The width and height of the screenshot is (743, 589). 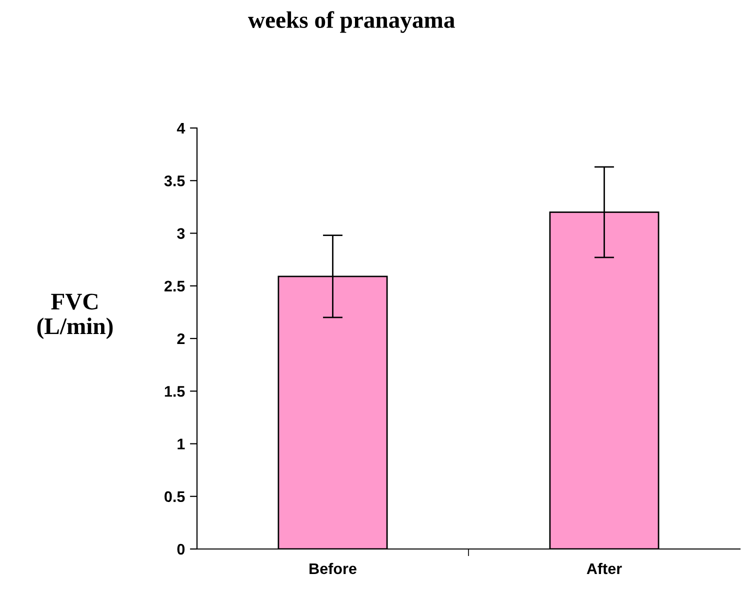 I want to click on y-tick-label: 3.5, so click(x=174, y=180).